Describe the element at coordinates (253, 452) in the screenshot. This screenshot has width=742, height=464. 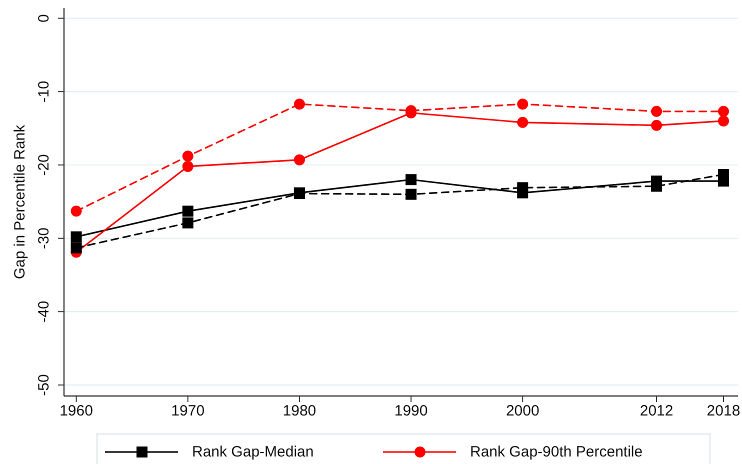
I see `legend-label: Rank Gap-Median` at that location.